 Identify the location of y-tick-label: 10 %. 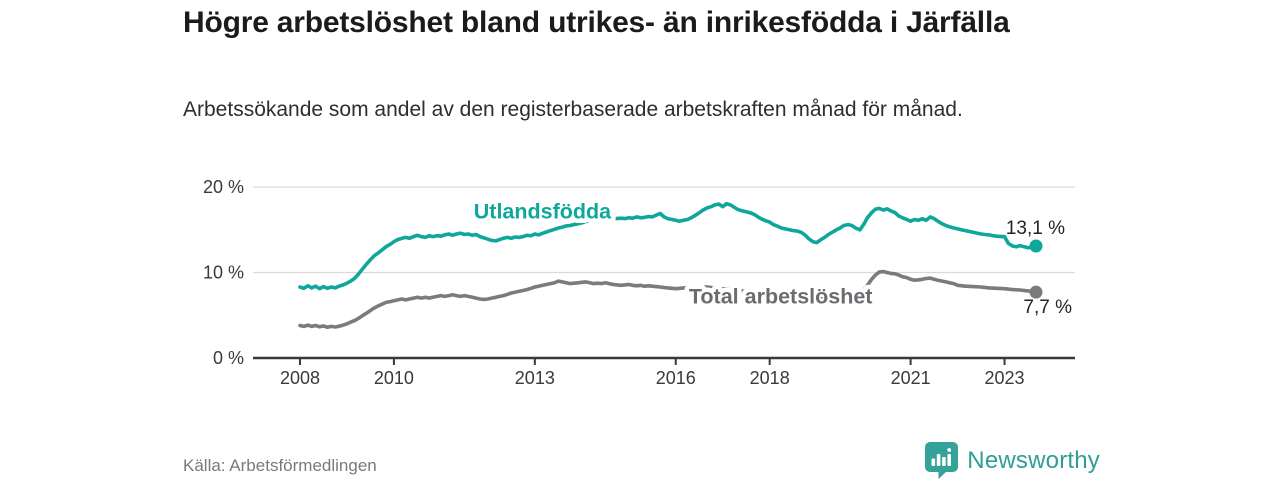
(223, 273).